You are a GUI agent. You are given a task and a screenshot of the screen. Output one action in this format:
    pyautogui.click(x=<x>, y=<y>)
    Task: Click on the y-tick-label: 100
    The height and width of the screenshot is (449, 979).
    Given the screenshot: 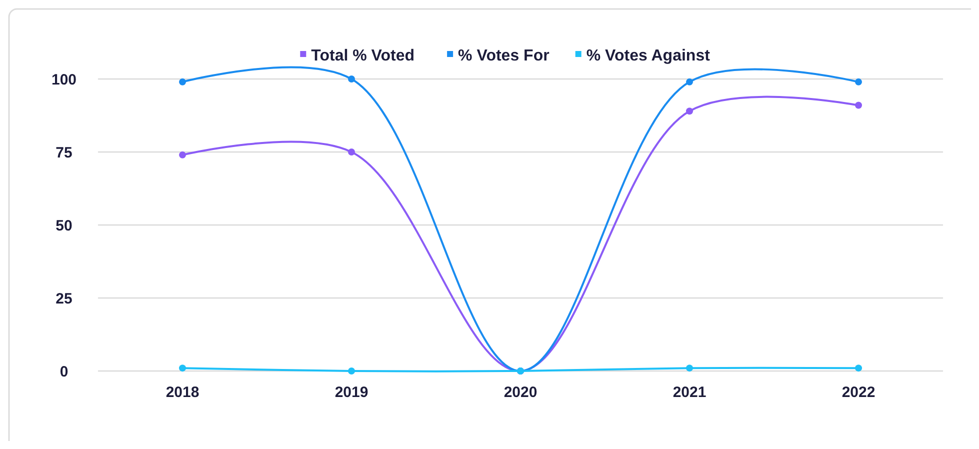 What is the action you would take?
    pyautogui.click(x=64, y=79)
    